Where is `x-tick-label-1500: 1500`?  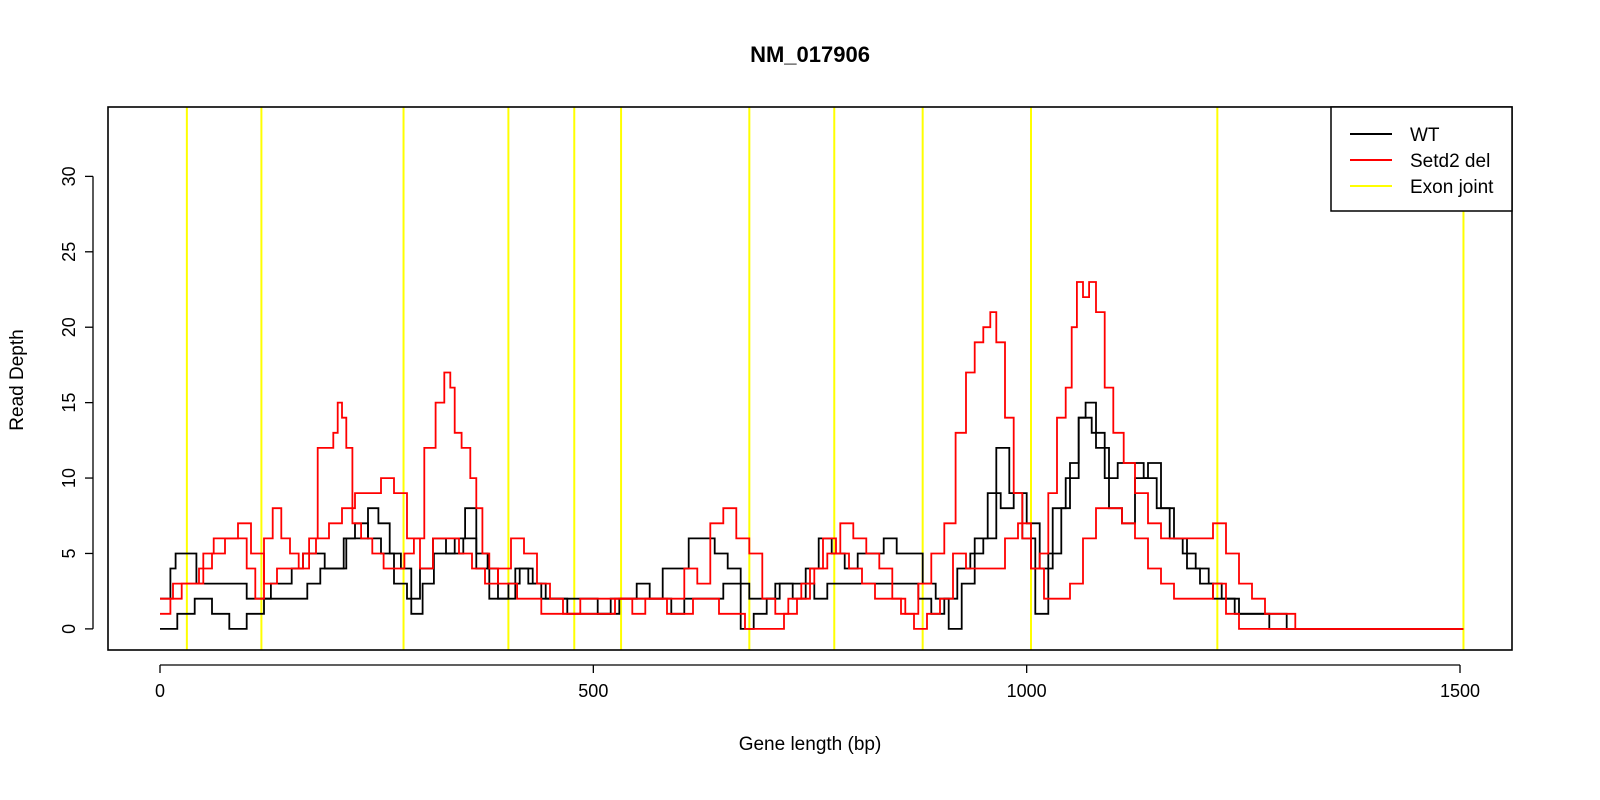
x-tick-label-1500: 1500 is located at coordinates (1460, 691).